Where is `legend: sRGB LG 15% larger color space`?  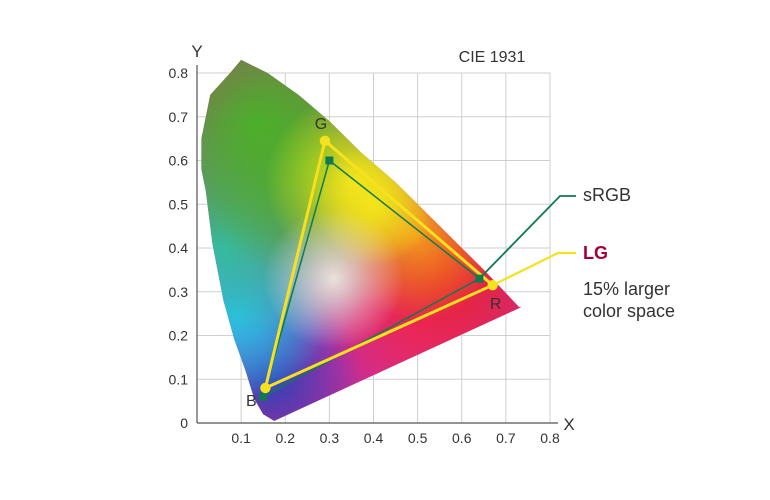 legend: sRGB LG 15% larger color space is located at coordinates (629, 253).